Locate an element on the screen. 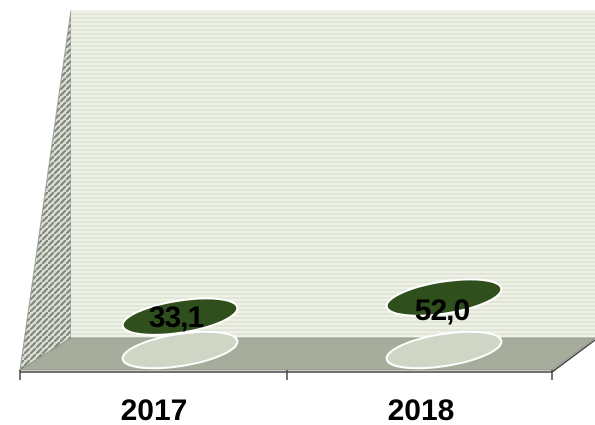 The height and width of the screenshot is (425, 595). x-tick-label-2017: 2017 is located at coordinates (154, 409).